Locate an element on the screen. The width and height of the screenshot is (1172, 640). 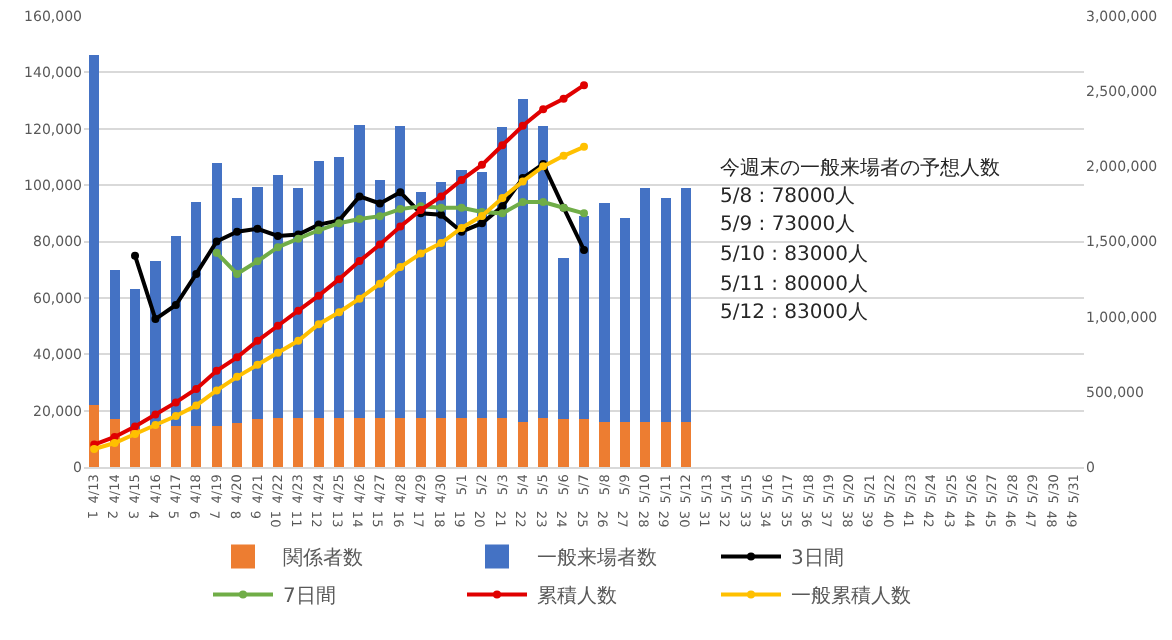
annotation: 5/12 : 83000人 is located at coordinates (794, 313).